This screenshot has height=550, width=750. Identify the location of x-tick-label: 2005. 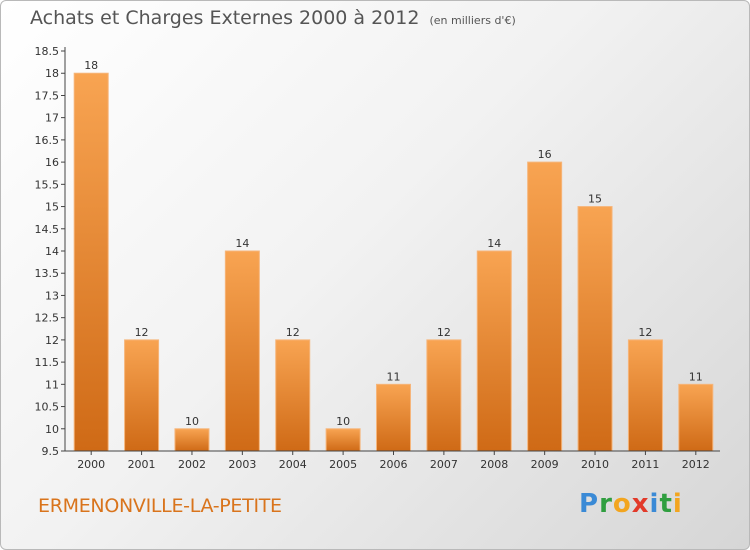
(343, 464).